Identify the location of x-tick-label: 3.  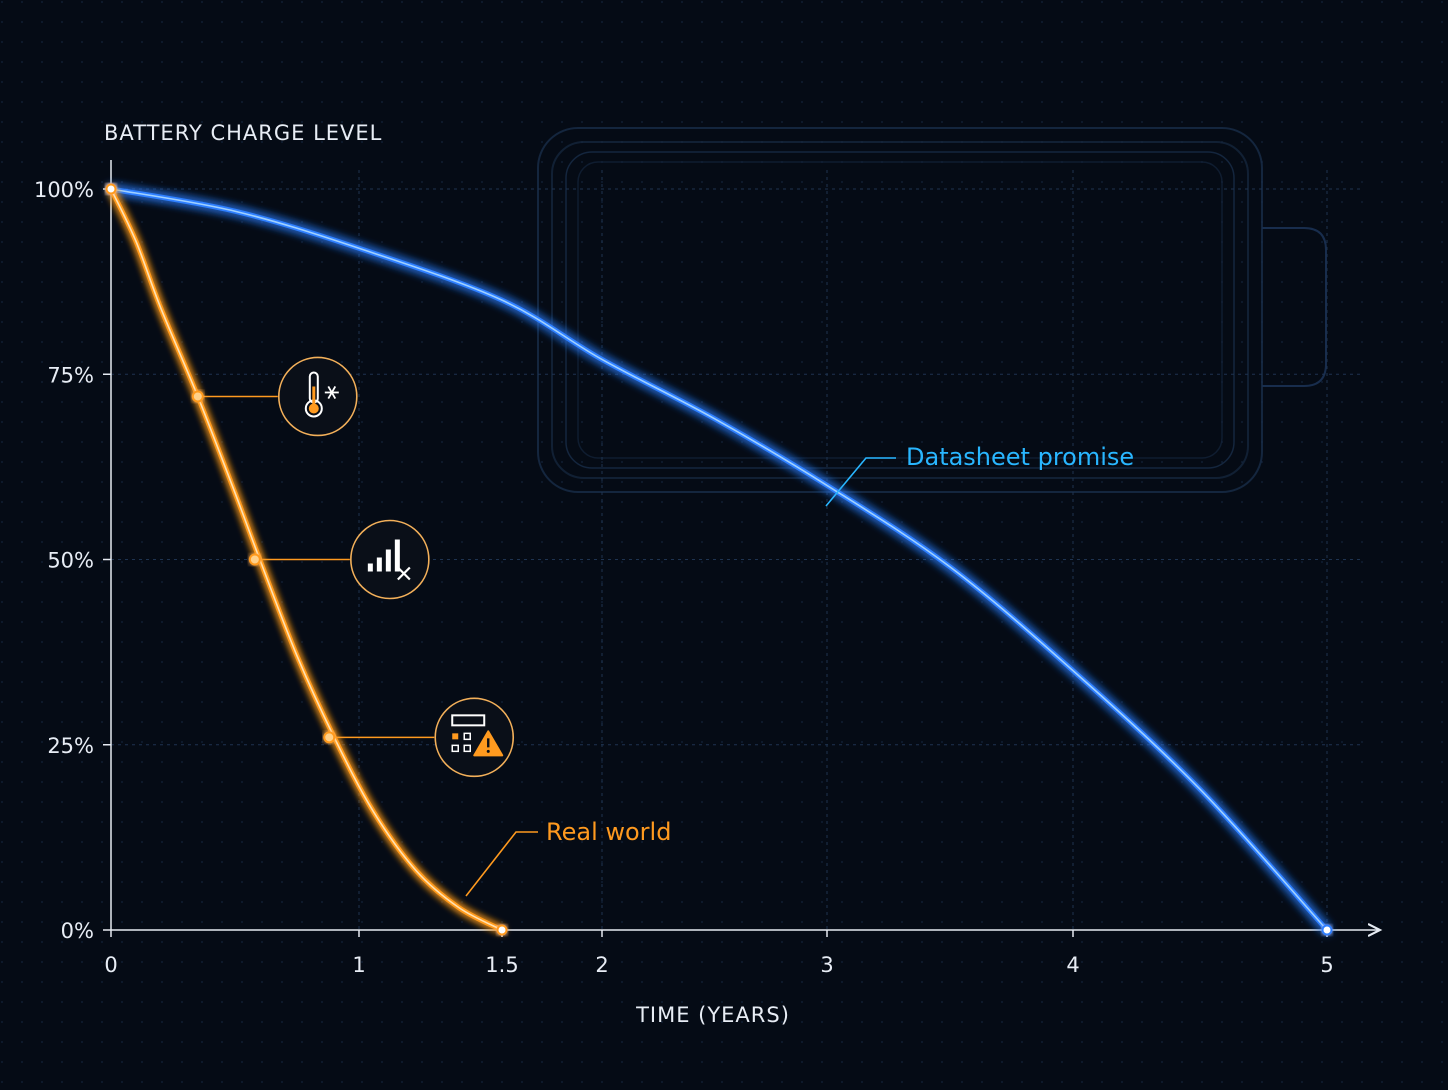
(826, 965).